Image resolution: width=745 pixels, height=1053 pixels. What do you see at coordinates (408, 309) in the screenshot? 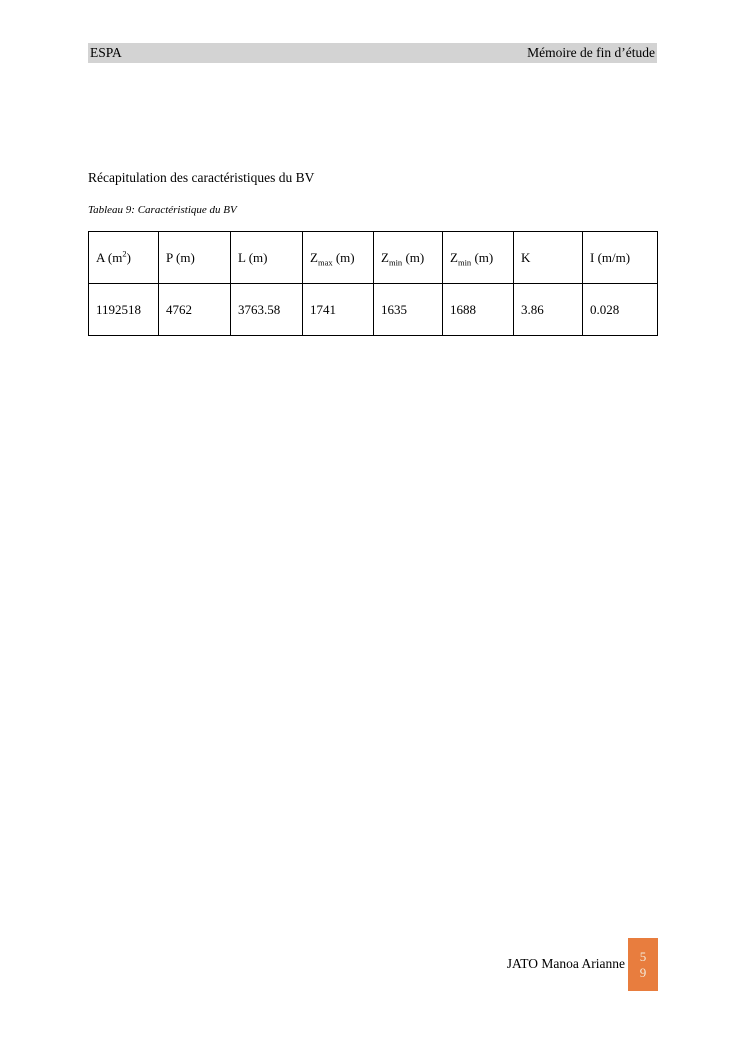
I see `data-cell-zmin-1: 1635` at bounding box center [408, 309].